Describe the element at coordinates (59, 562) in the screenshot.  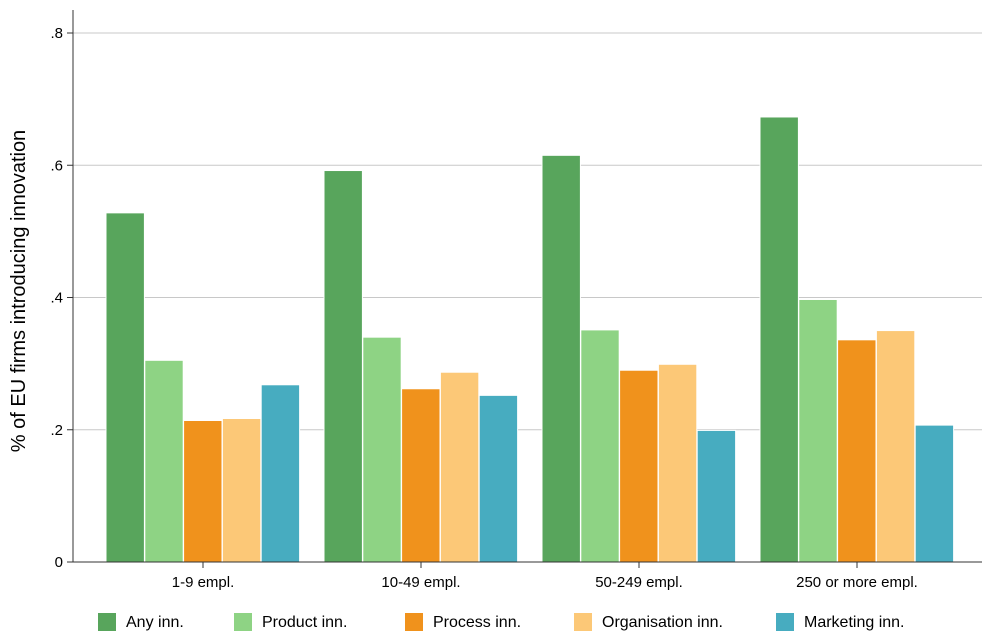
I see `y-tick-label: 0` at that location.